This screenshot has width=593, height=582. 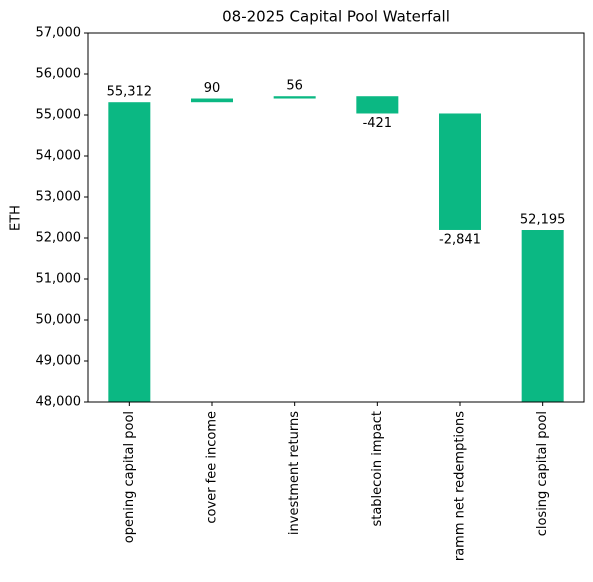 I want to click on x-tick-label: ramm net redemptions, so click(x=460, y=486).